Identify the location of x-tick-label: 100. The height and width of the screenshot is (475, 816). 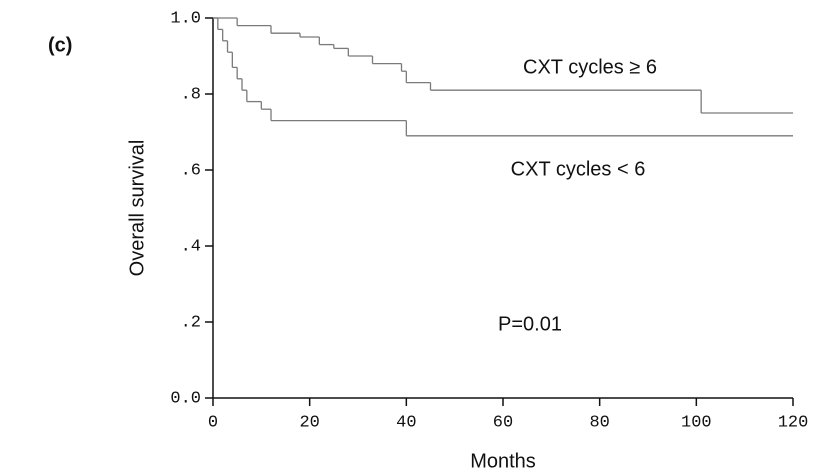
(696, 422).